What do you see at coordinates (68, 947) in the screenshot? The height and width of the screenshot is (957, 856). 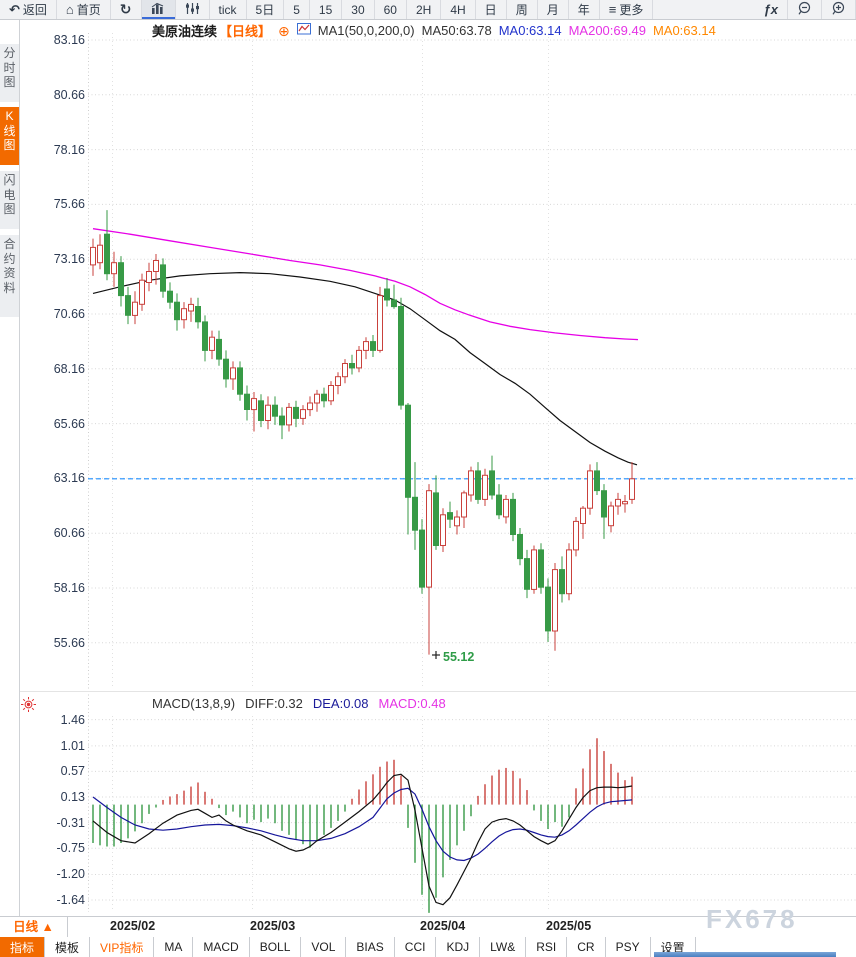 I see `bottom-tab-模板: 模板` at bounding box center [68, 947].